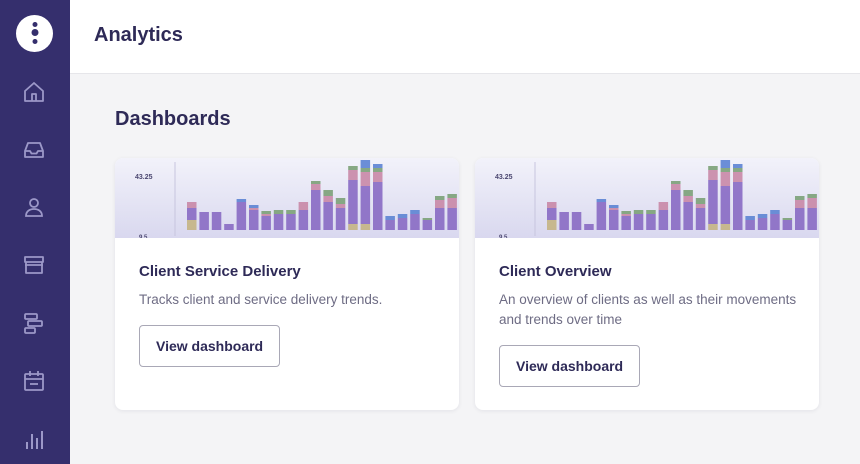 The width and height of the screenshot is (860, 464). Describe the element at coordinates (138, 35) in the screenshot. I see `page-title: Analytics` at that location.